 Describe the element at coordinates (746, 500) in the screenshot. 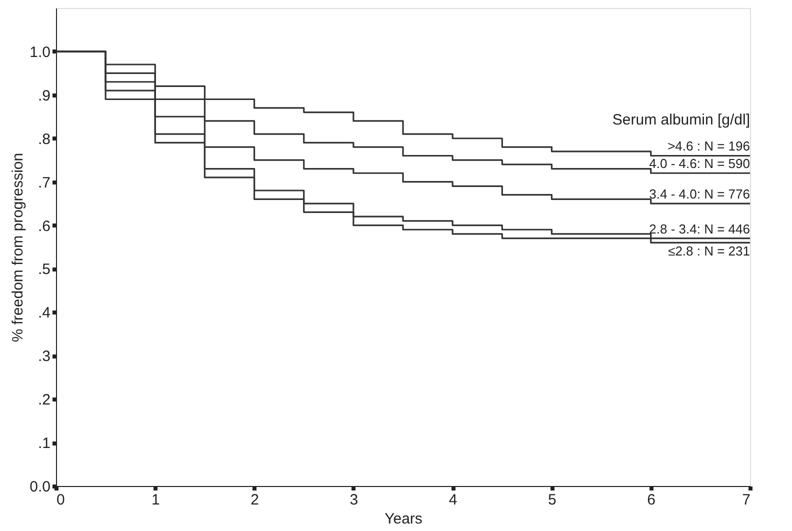

I see `x-tick-label: 7` at that location.